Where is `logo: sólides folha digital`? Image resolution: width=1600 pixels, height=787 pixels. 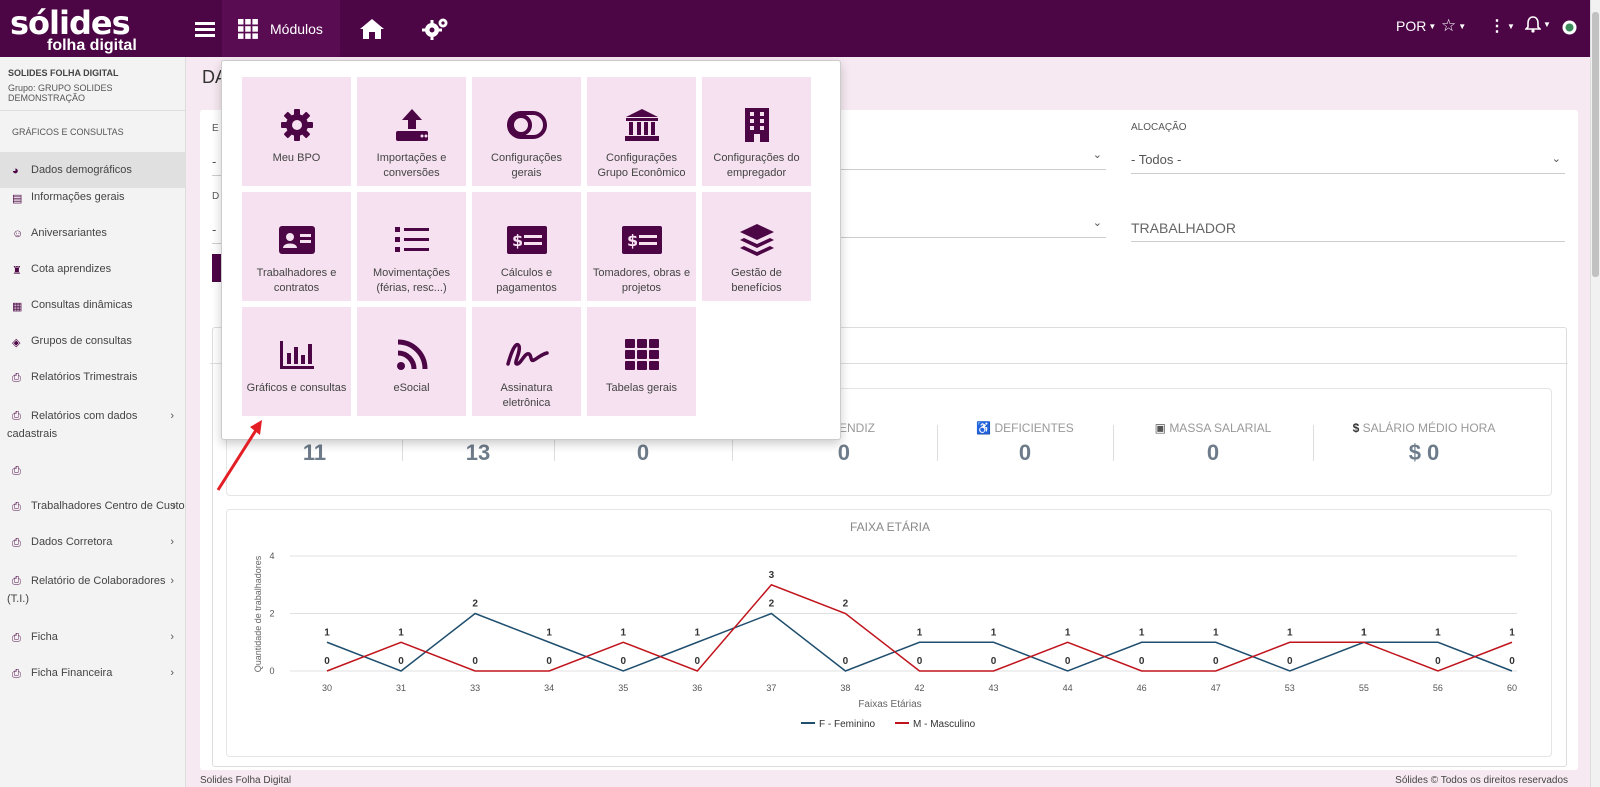 logo: sólides folha digital is located at coordinates (85, 29).